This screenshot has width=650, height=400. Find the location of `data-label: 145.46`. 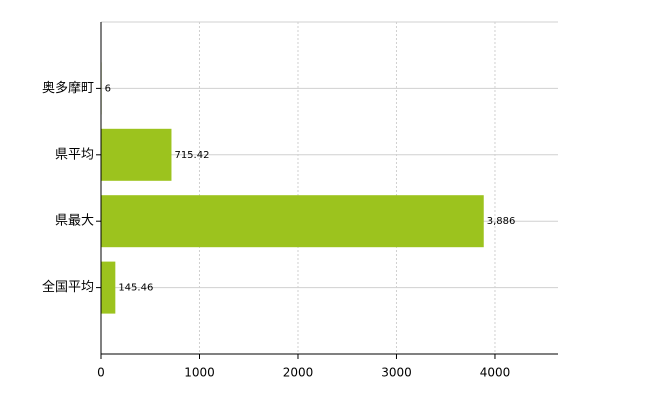

data-label: 145.46 is located at coordinates (135, 288).